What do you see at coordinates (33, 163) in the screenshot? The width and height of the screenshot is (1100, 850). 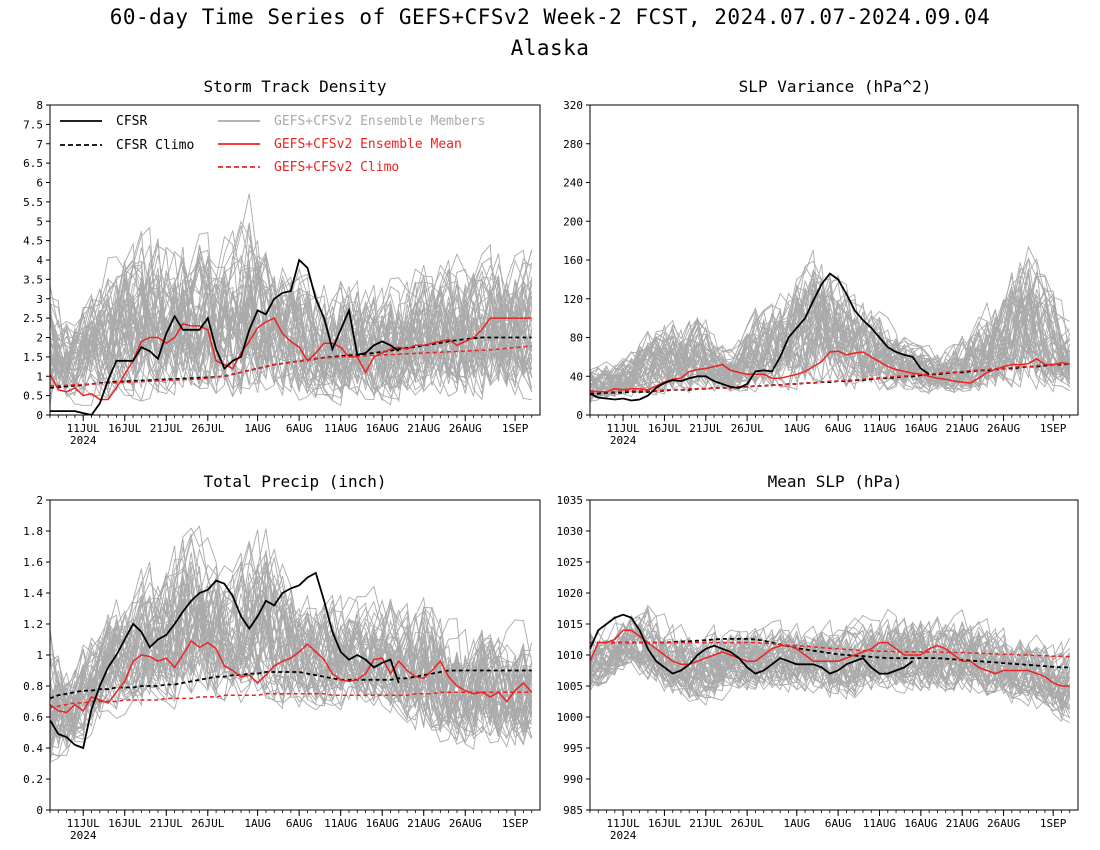 I see `y-tick-label: 6.5` at bounding box center [33, 163].